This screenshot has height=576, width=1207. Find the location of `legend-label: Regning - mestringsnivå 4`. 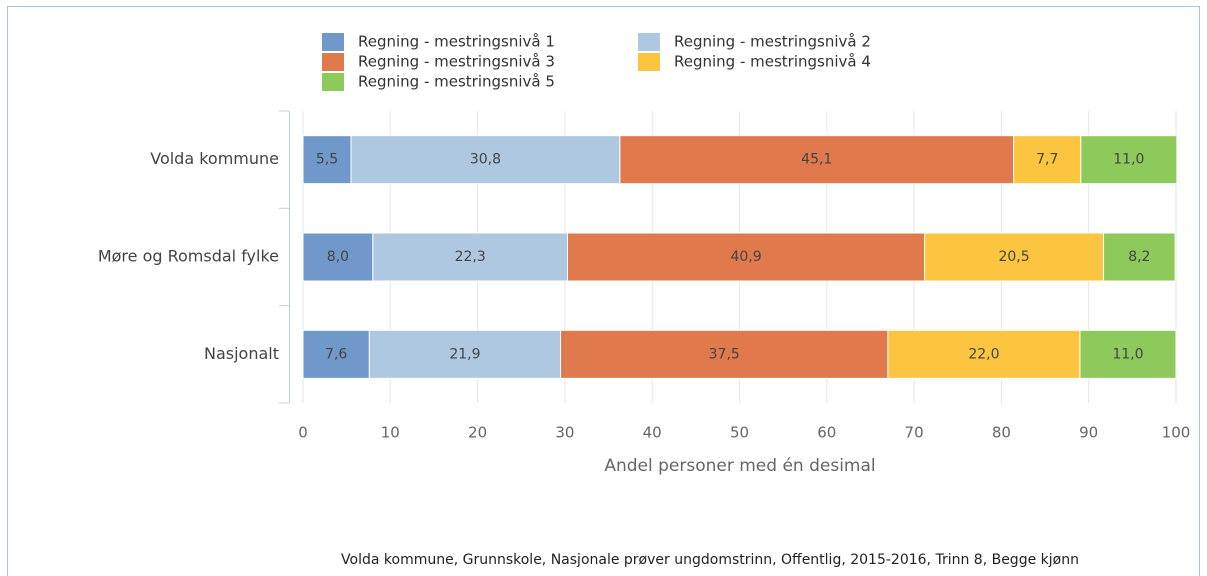

legend-label: Regning - mestringsnivå 4 is located at coordinates (772, 62).